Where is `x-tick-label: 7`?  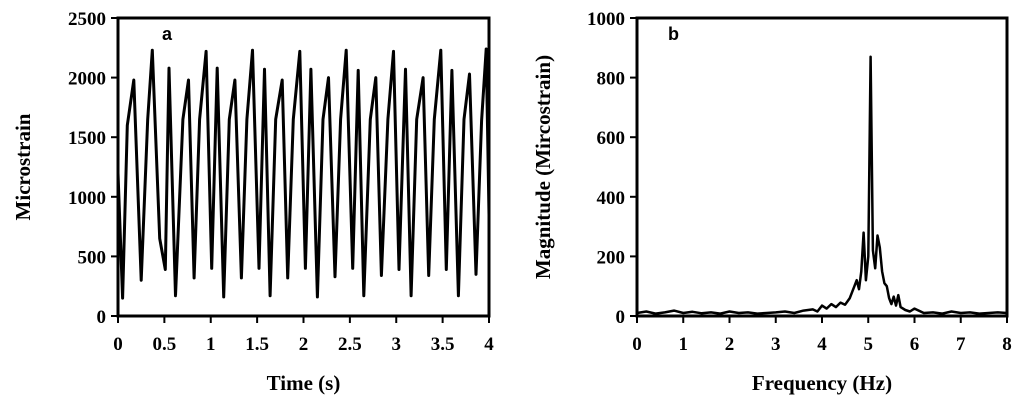
x-tick-label: 7 is located at coordinates (961, 344).